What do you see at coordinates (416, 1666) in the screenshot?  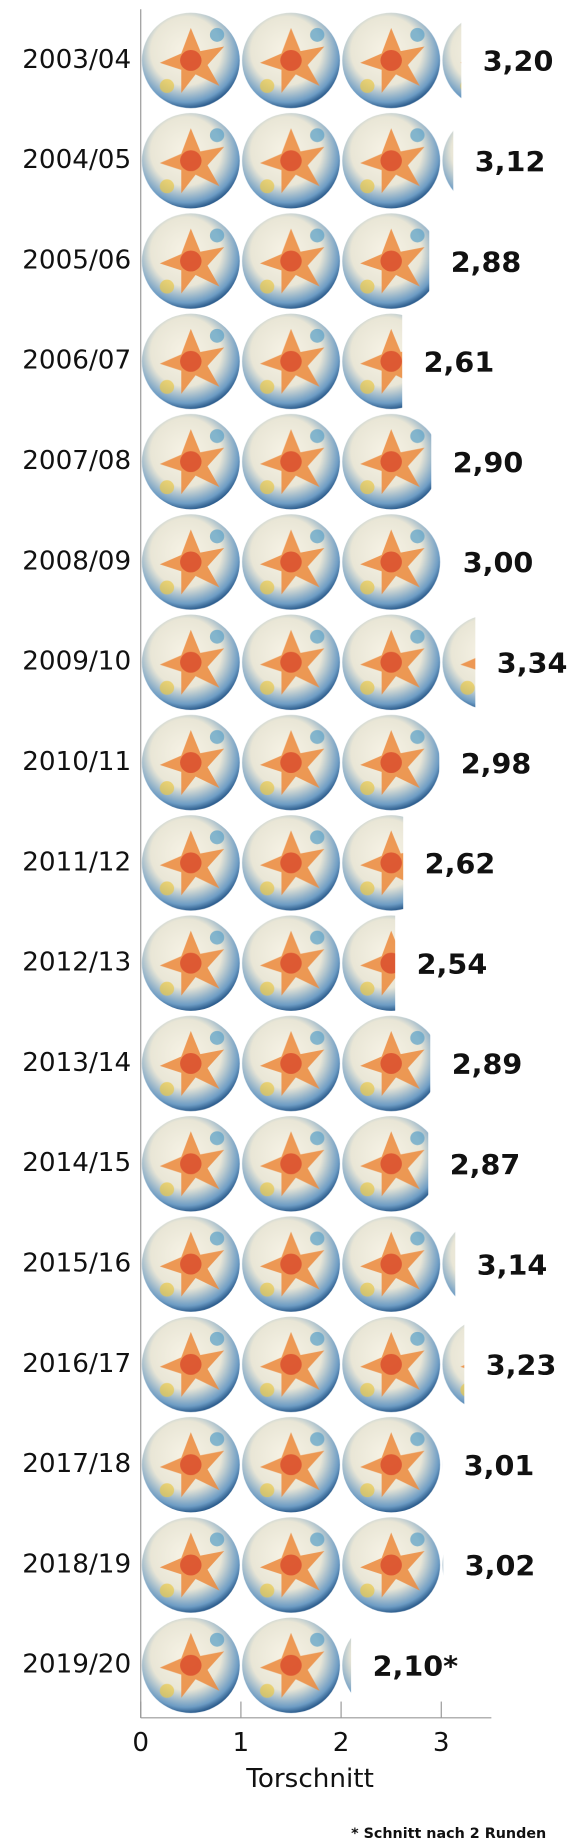 I see `value-label: 2,10*` at bounding box center [416, 1666].